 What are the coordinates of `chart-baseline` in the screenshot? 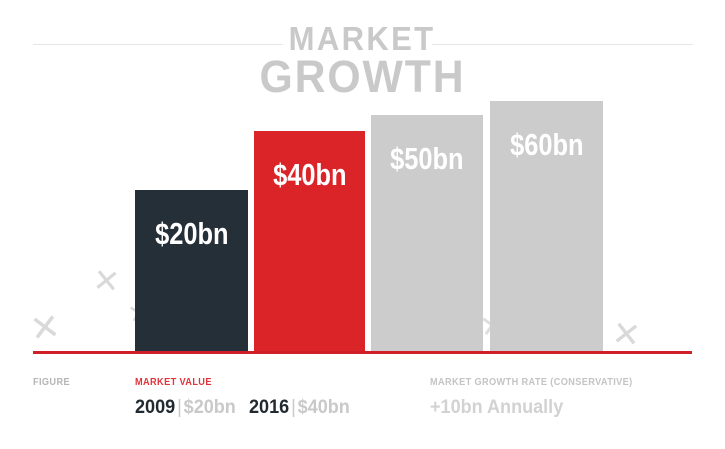 It's located at (362, 352).